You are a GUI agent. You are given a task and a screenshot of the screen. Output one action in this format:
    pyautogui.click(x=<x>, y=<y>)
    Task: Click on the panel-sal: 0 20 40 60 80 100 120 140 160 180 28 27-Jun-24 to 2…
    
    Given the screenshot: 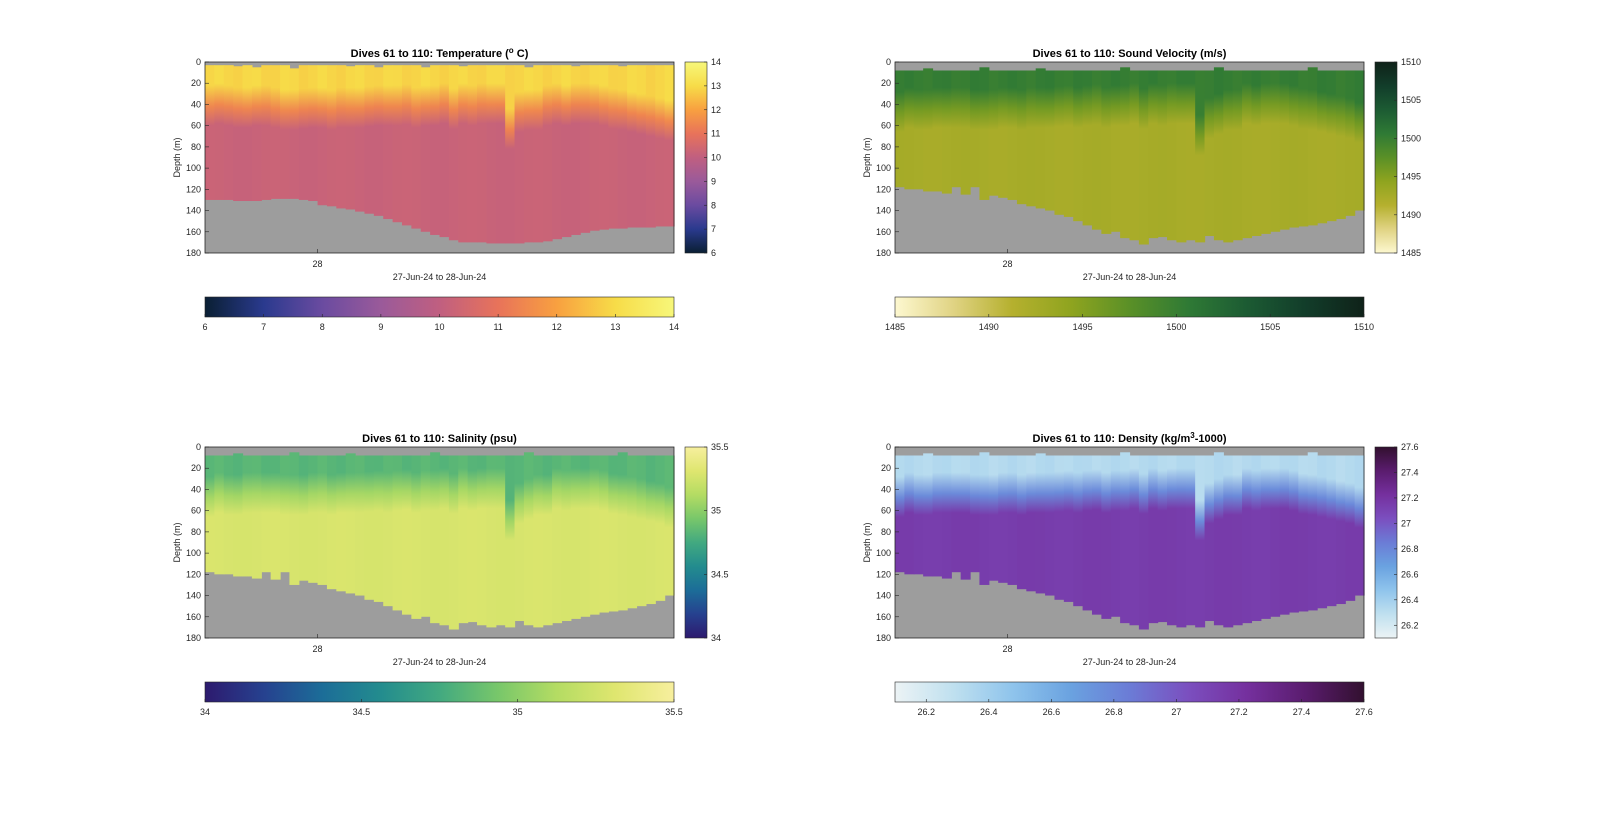 What is the action you would take?
    pyautogui.click(x=450, y=575)
    